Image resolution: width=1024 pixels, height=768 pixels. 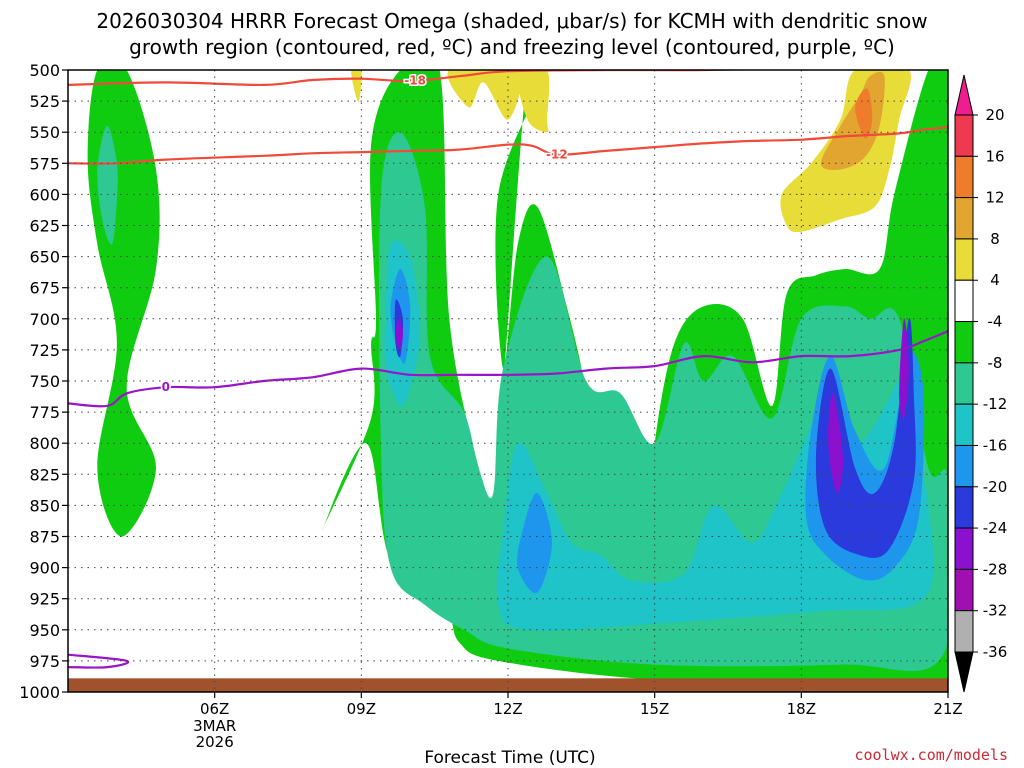 What do you see at coordinates (995, 487) in the screenshot?
I see `colorbar-label: -20` at bounding box center [995, 487].